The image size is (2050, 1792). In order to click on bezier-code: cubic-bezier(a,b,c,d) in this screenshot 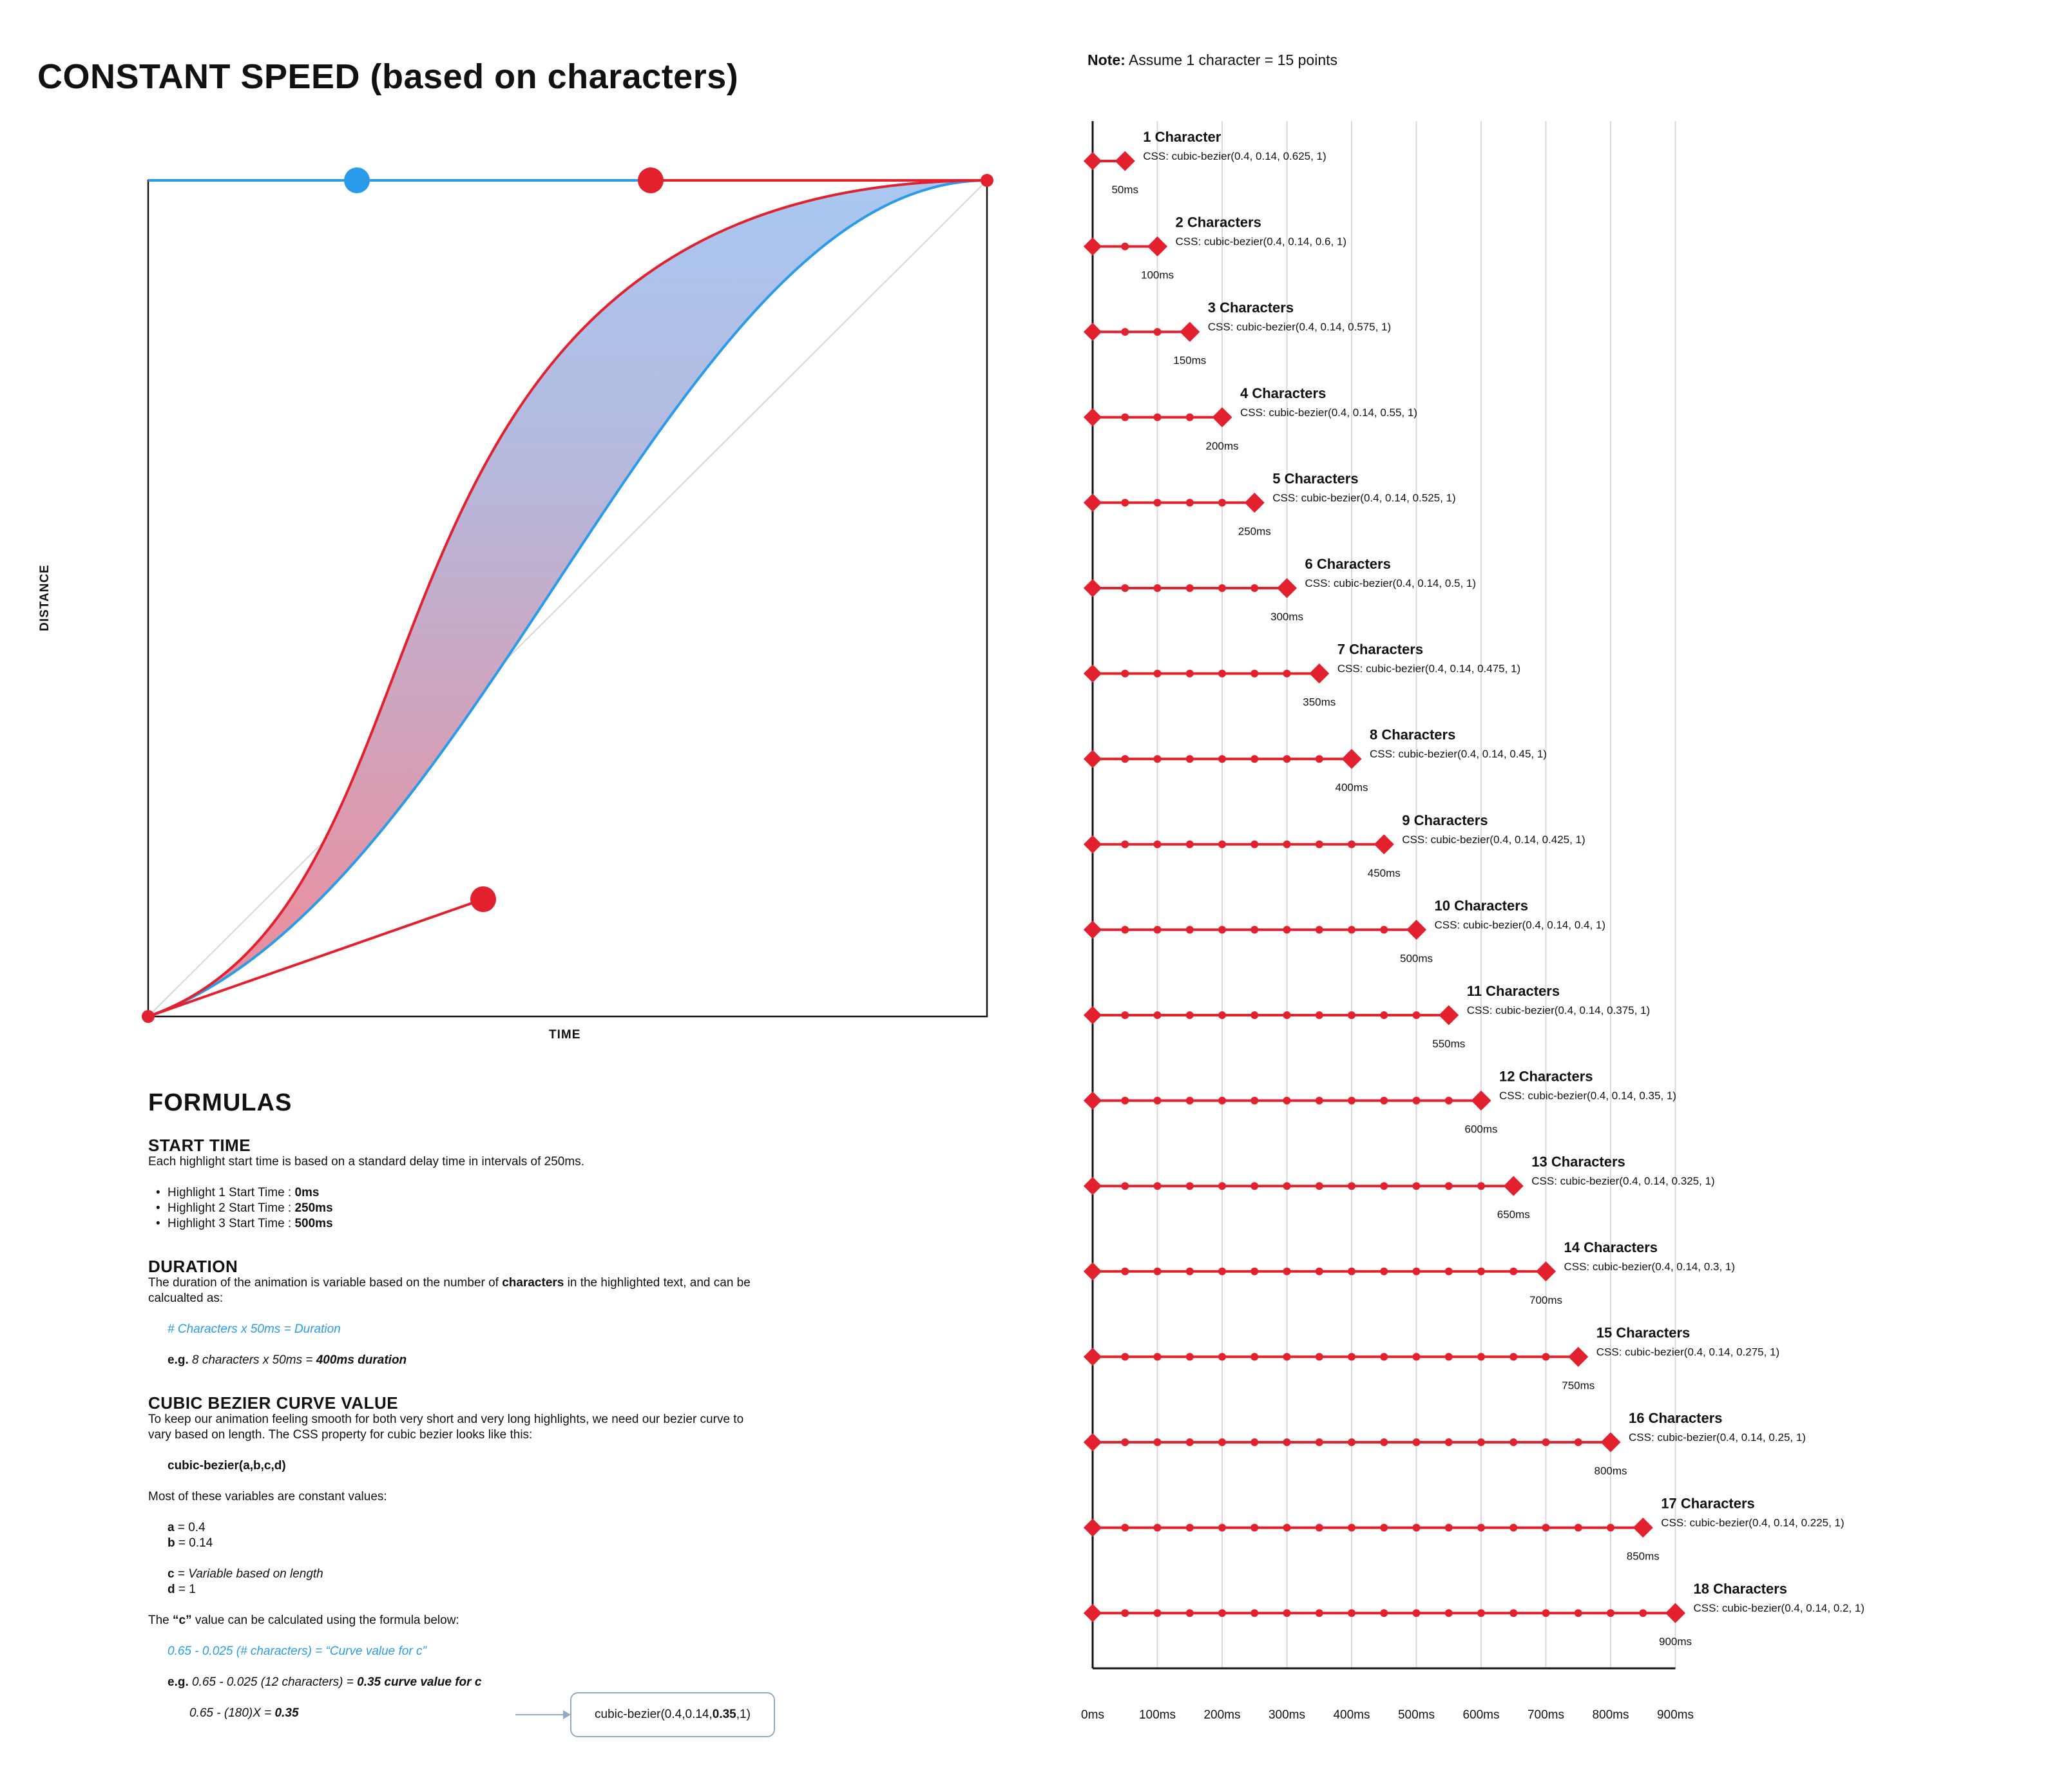, I will do `click(227, 1466)`.